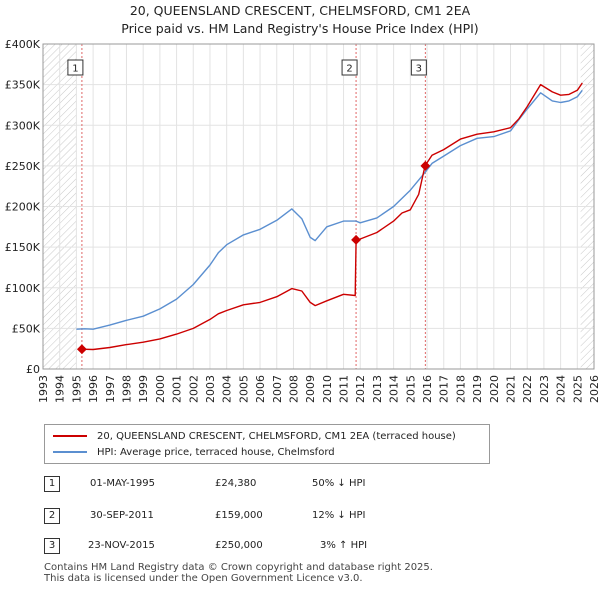 This screenshot has width=600, height=590. What do you see at coordinates (300, 547) in the screenshot?
I see `table-row: 3 23-NOV-2015 £250,000 3% ↑ HPI` at bounding box center [300, 547].